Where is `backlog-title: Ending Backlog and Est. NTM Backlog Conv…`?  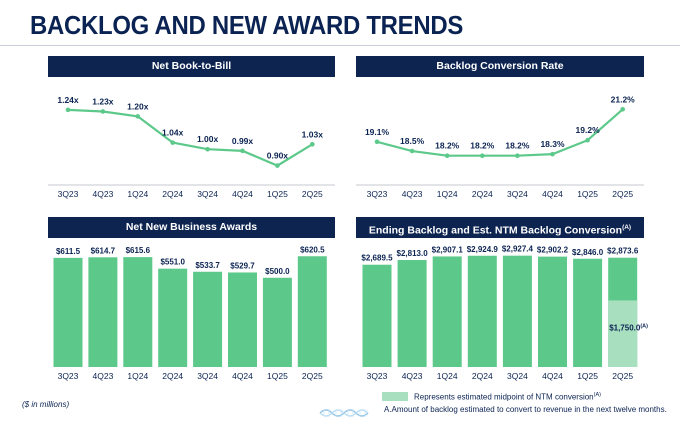
backlog-title: Ending Backlog and Est. NTM Backlog Conv… is located at coordinates (495, 230).